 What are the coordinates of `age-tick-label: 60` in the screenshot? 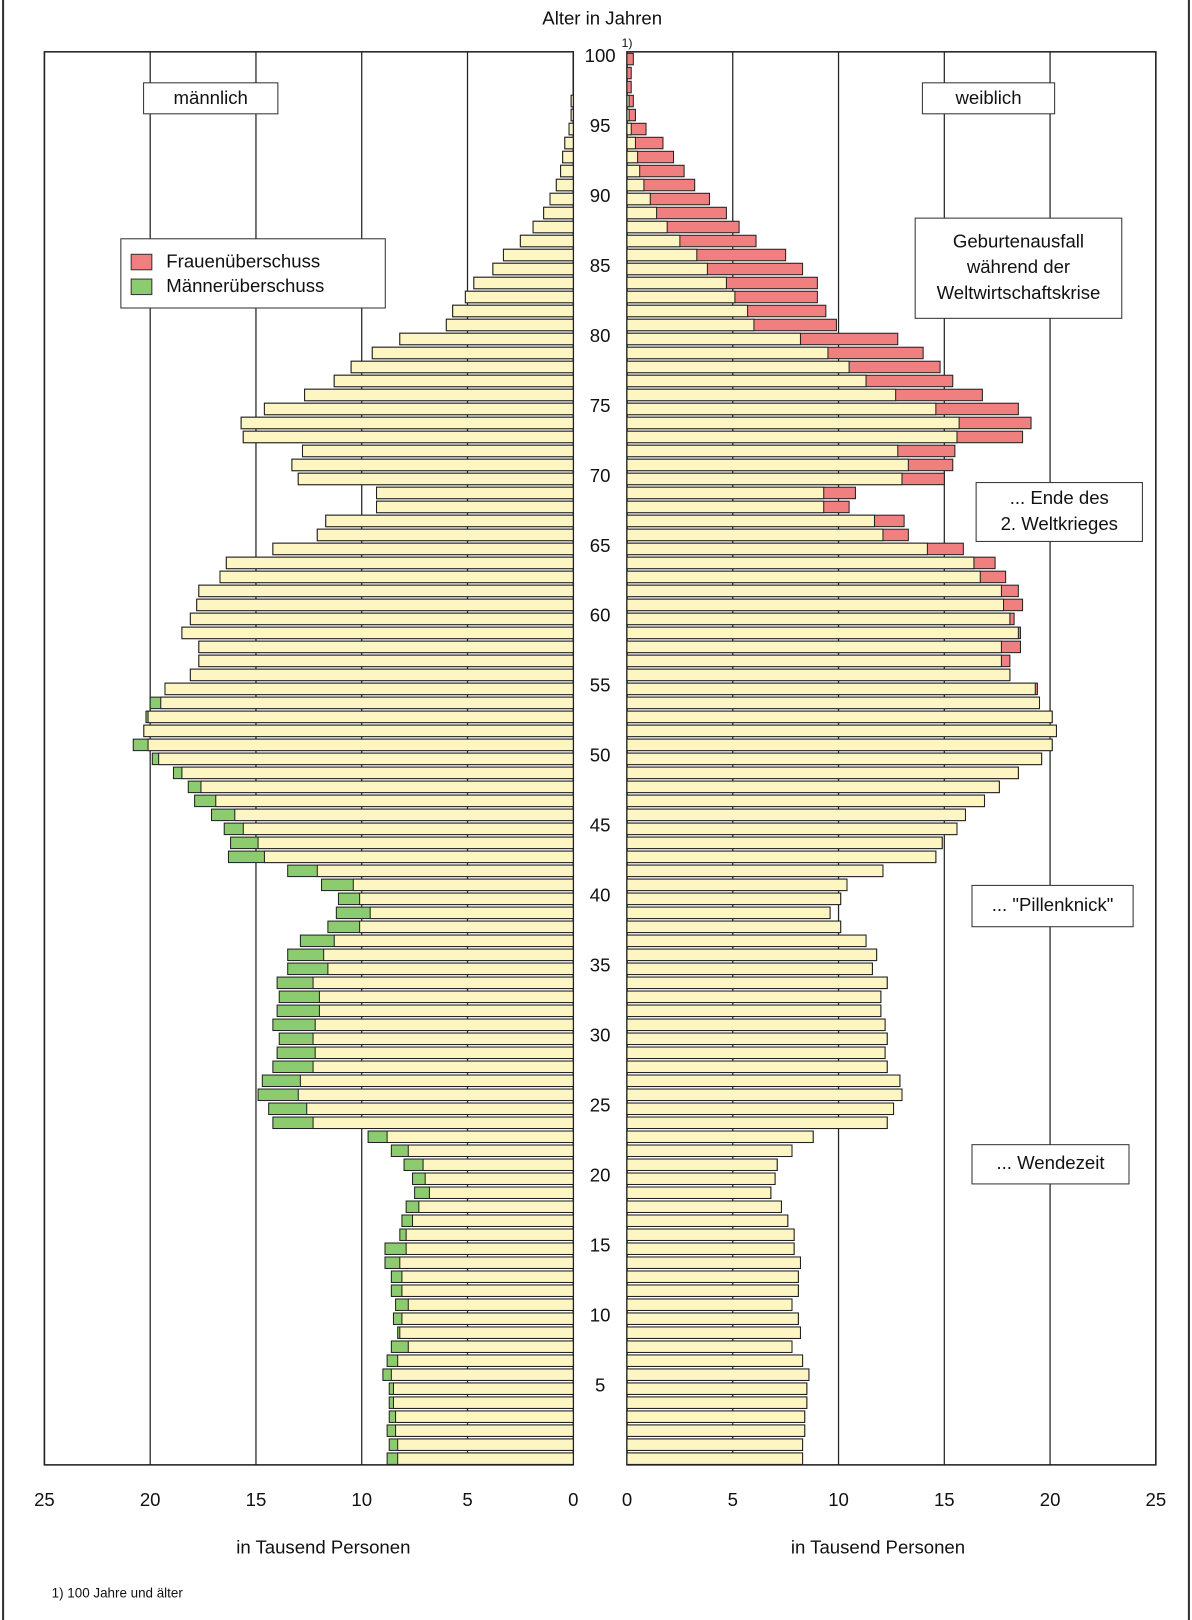 It's located at (600, 615).